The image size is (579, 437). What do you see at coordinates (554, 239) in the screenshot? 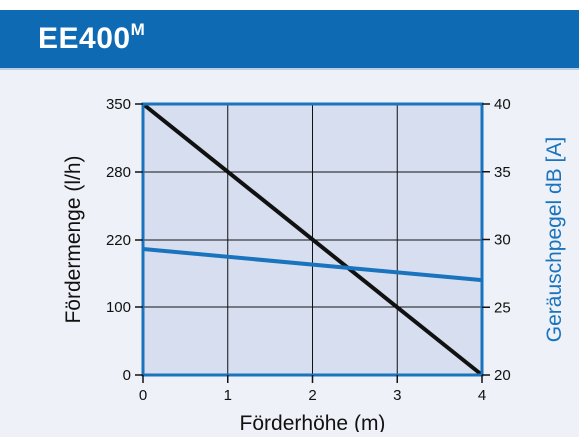
I see `y2-axis-label: Geräuschpegel dB [A]` at bounding box center [554, 239].